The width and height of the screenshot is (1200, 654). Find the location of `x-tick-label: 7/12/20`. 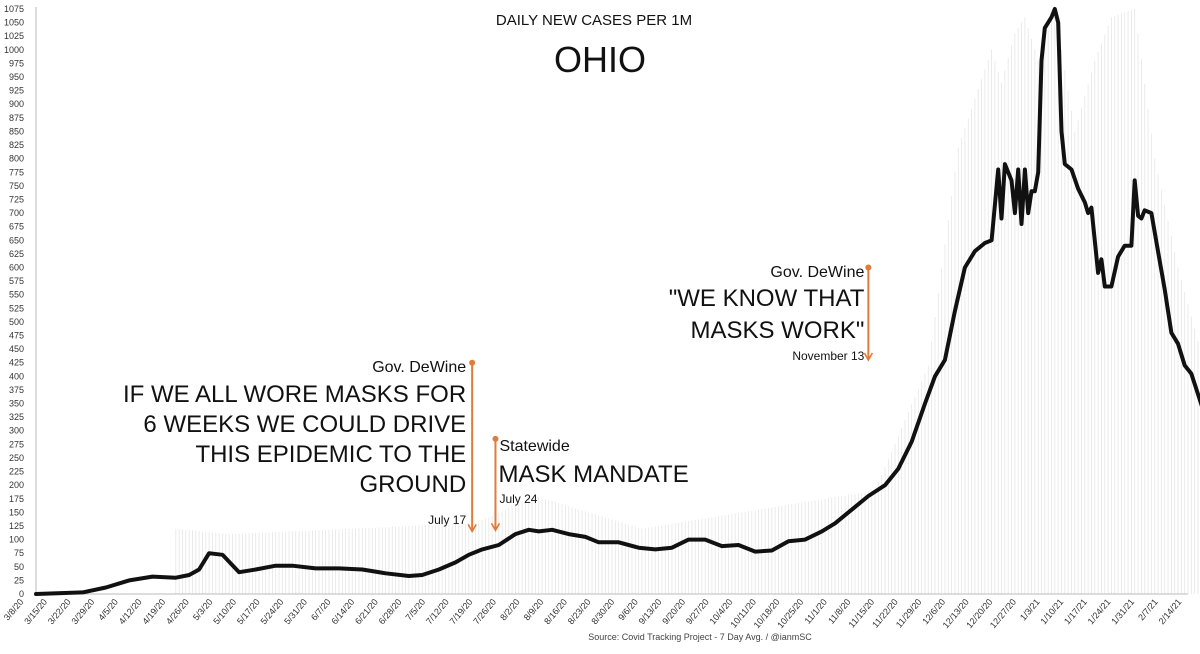

x-tick-label: 7/12/20 is located at coordinates (437, 611).